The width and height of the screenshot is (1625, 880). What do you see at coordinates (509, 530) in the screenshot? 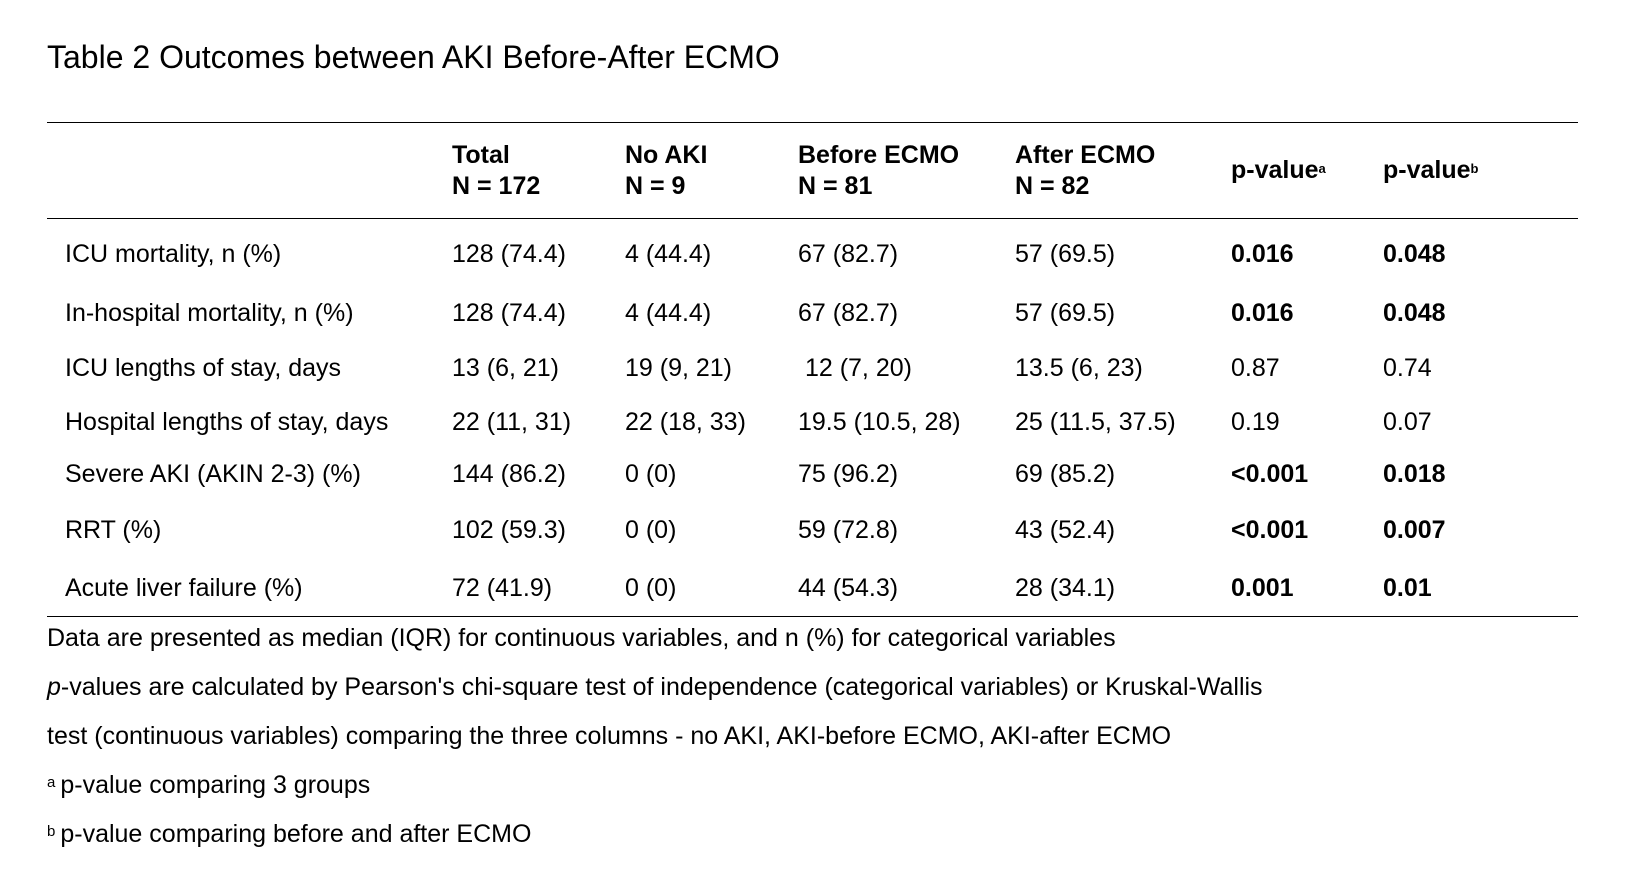
I see `cell-total: 102 (59.3)` at bounding box center [509, 530].